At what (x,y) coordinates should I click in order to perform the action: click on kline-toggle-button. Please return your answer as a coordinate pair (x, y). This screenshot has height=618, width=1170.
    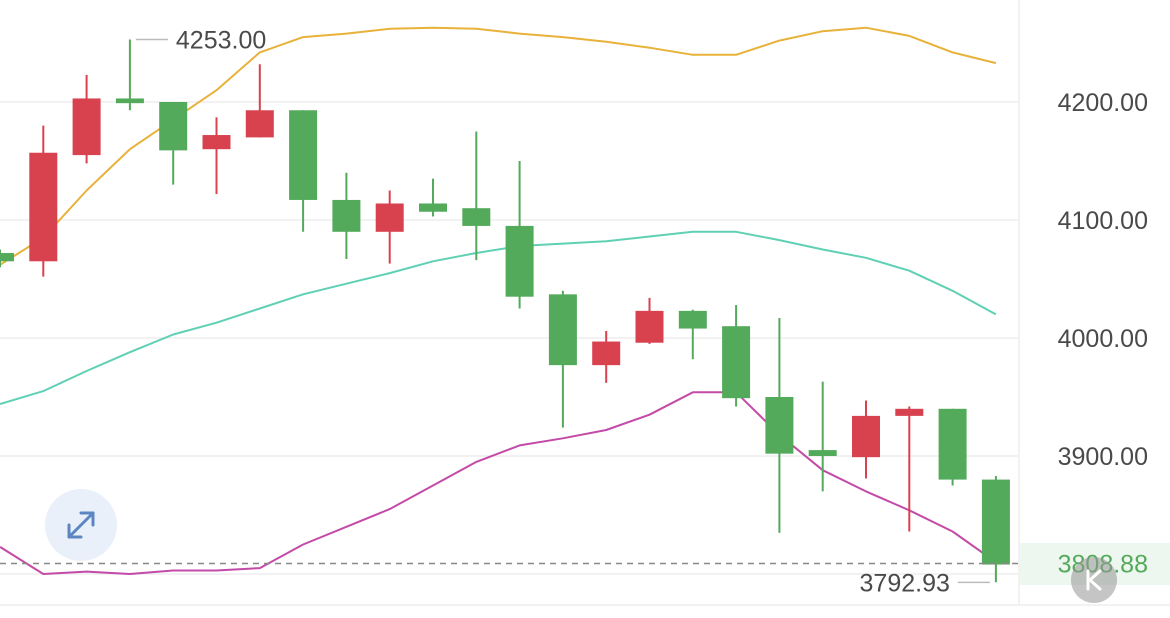
    Looking at the image, I should click on (1094, 580).